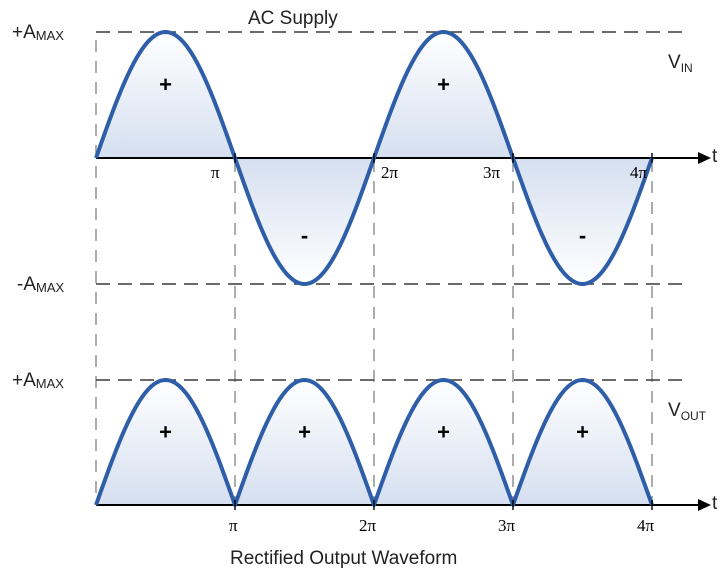 Image resolution: width=723 pixels, height=579 pixels. I want to click on vout-label: VOUT, so click(687, 411).